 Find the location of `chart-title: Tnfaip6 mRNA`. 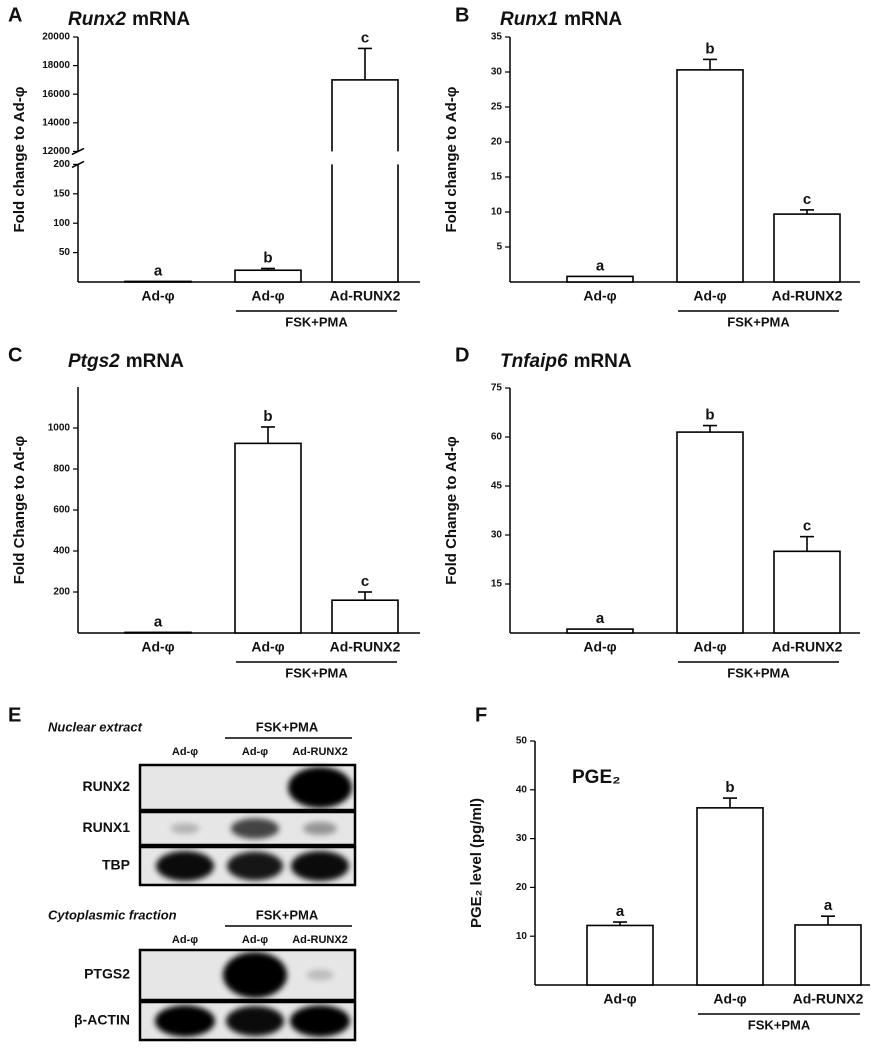

chart-title: Tnfaip6 mRNA is located at coordinates (566, 361).